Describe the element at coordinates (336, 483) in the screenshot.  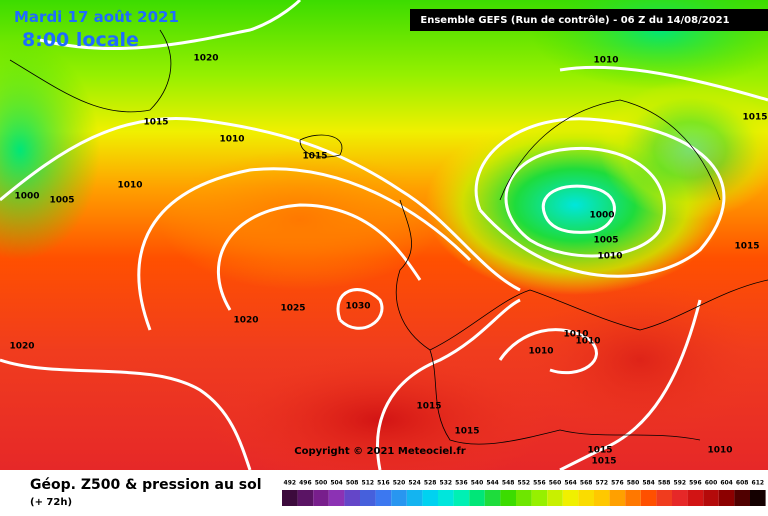
I see `scale-label: 504` at that location.